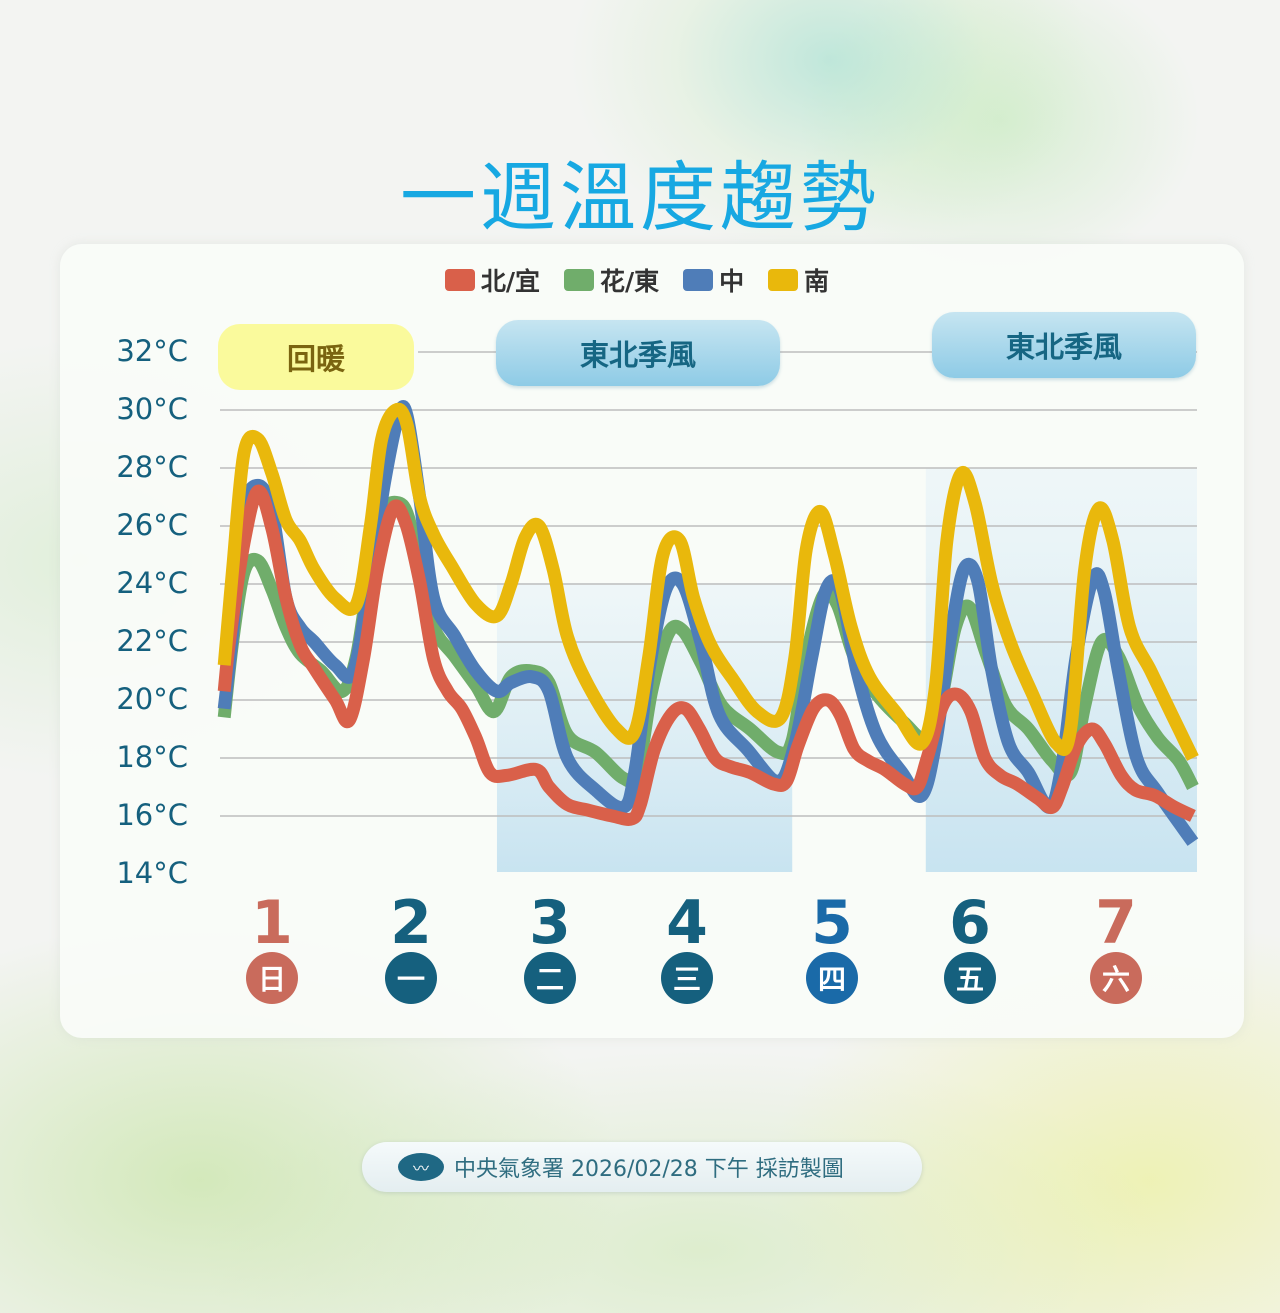 This screenshot has height=1313, width=1280. Describe the element at coordinates (152, 525) in the screenshot. I see `y-tick-label: 26°C` at that location.